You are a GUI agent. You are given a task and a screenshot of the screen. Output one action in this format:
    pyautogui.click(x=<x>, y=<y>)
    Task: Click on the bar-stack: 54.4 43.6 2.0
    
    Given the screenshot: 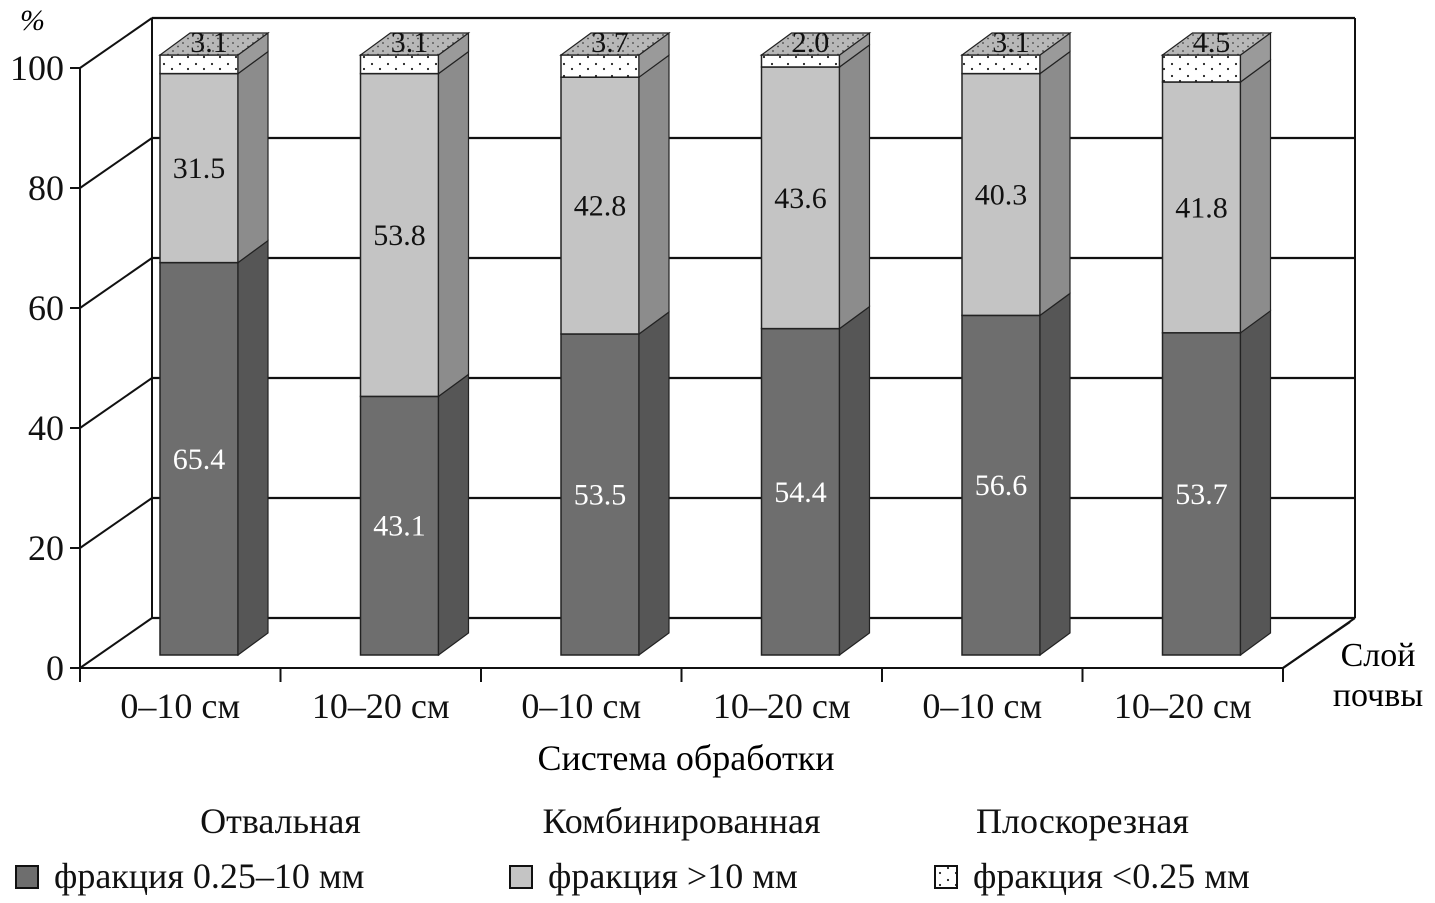 What is the action you would take?
    pyautogui.click(x=815, y=341)
    